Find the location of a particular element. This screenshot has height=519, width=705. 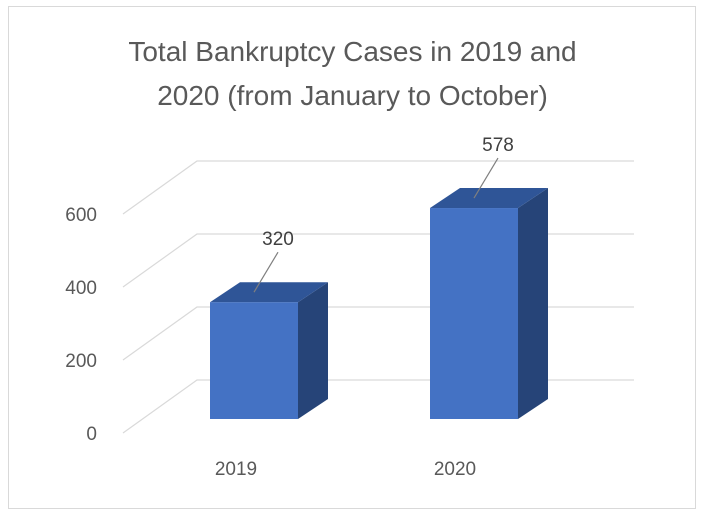

data-label: 320 is located at coordinates (278, 239).